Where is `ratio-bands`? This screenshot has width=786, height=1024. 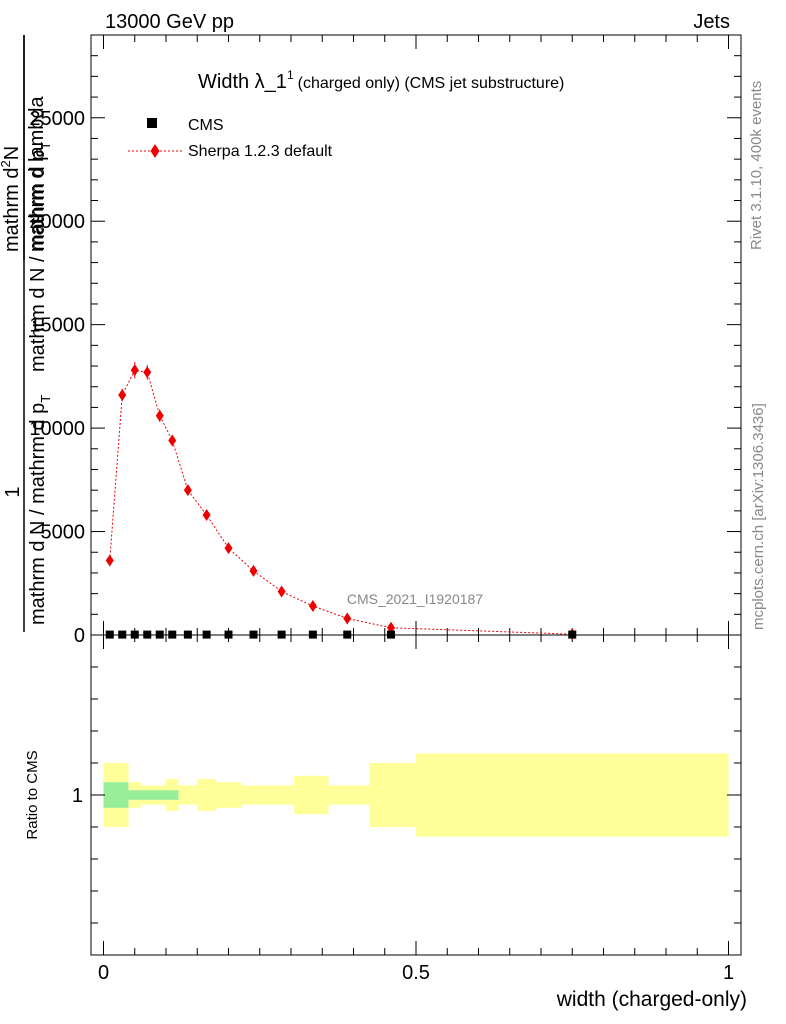
ratio-bands is located at coordinates (416, 795).